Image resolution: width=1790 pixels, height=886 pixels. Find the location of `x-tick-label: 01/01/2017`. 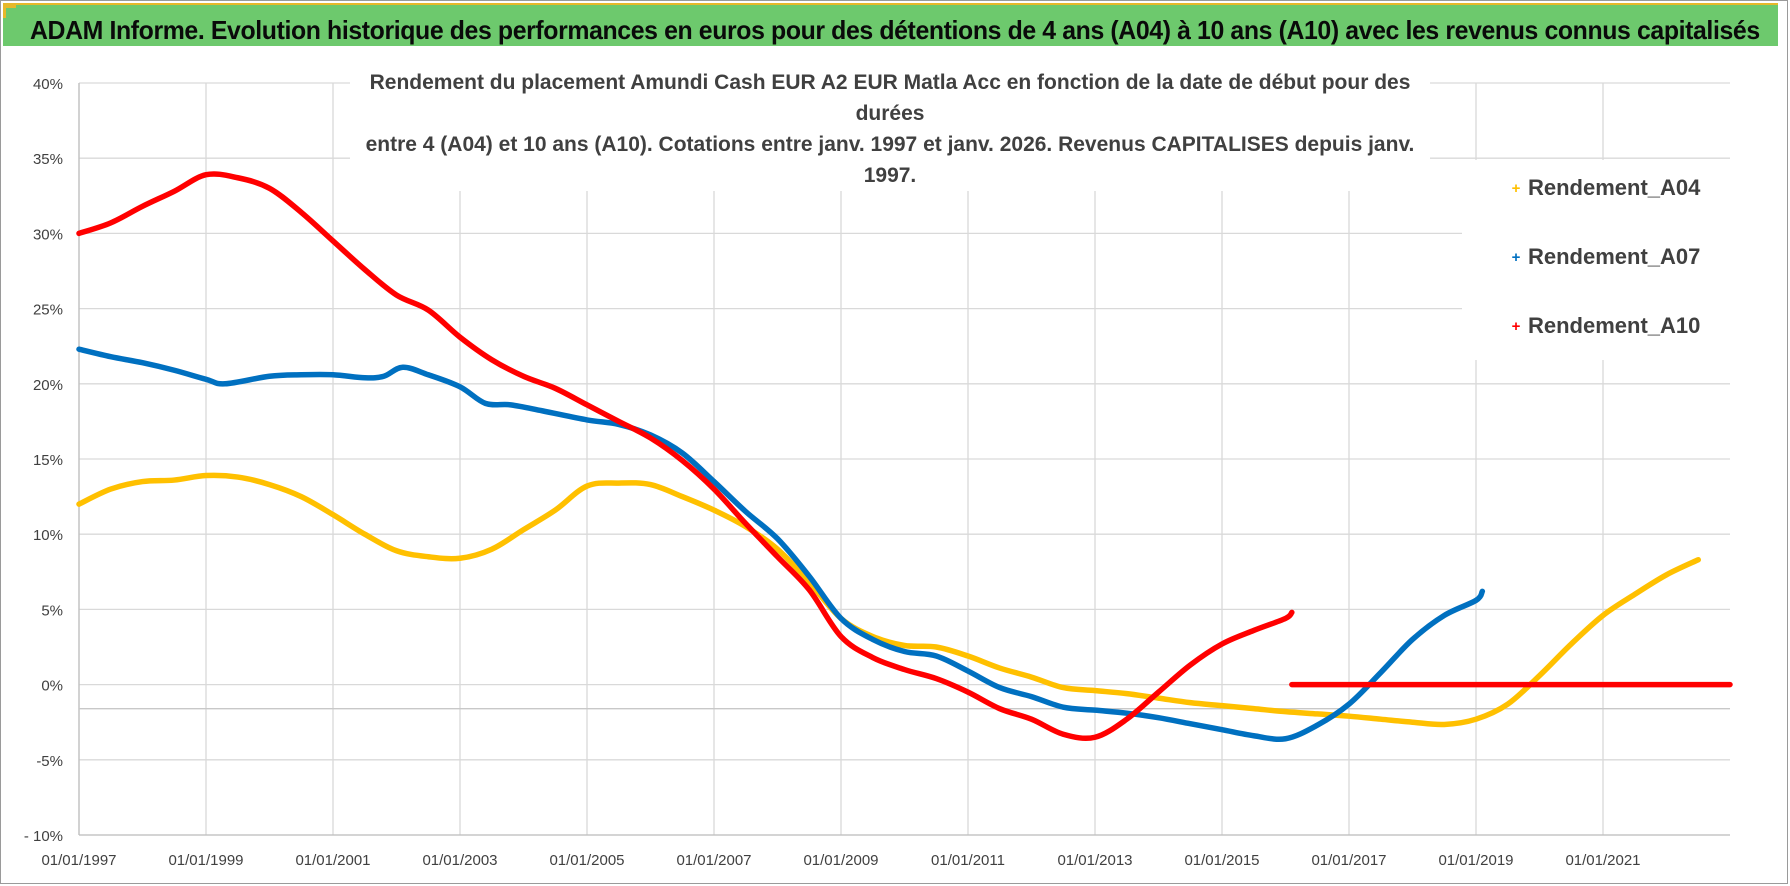

x-tick-label: 01/01/2017 is located at coordinates (1348, 860).